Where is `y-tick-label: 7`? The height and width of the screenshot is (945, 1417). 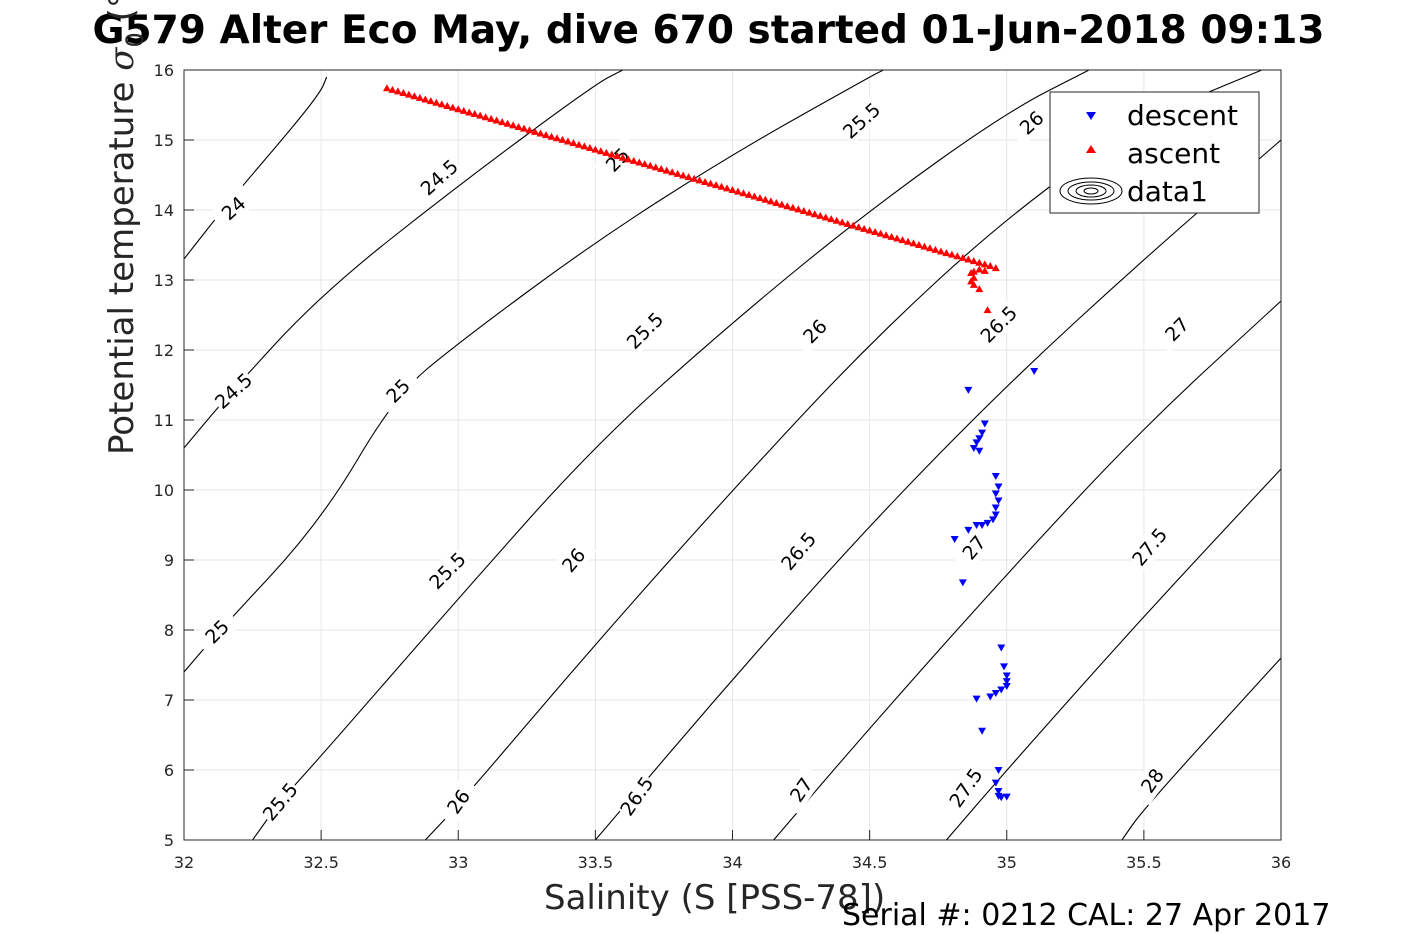 y-tick-label: 7 is located at coordinates (169, 700).